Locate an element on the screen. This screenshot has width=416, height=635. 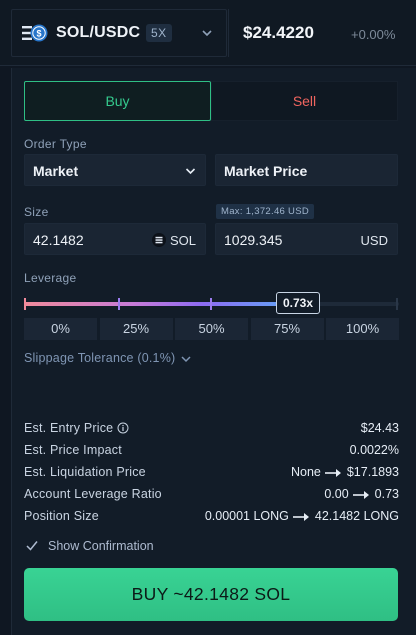
usd-input: 1029.345 USD is located at coordinates (306, 239).